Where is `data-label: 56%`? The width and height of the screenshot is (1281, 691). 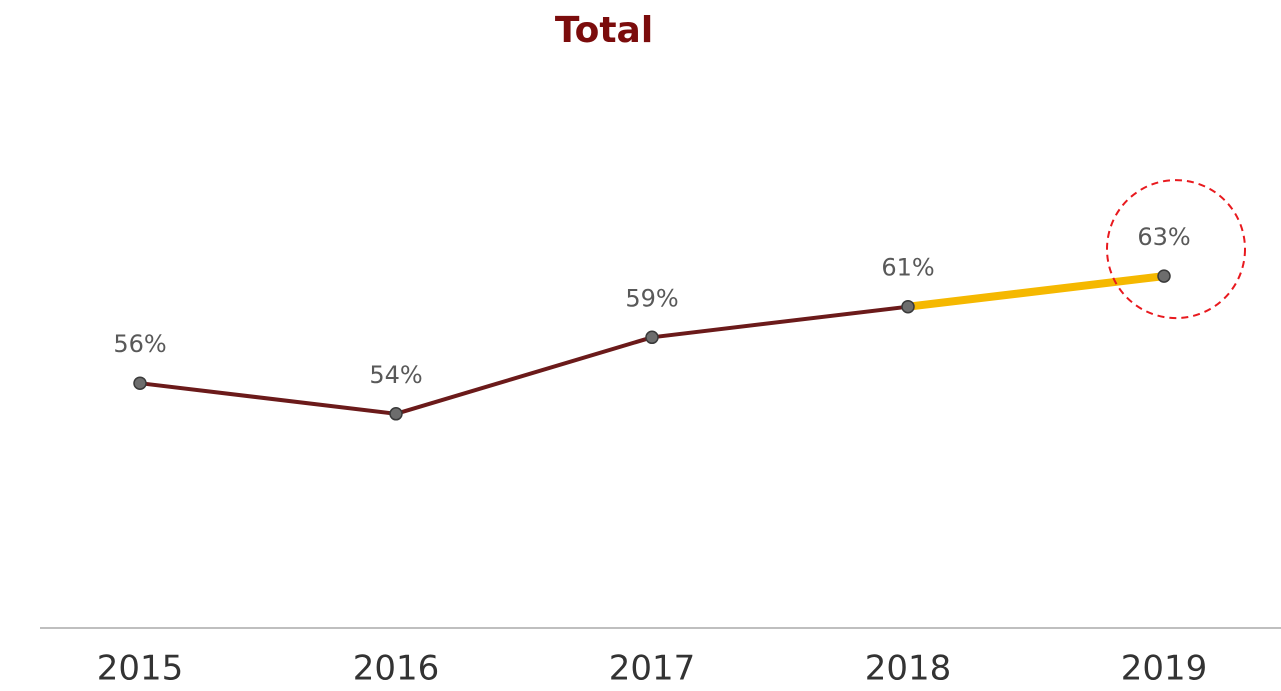 data-label: 56% is located at coordinates (139, 344).